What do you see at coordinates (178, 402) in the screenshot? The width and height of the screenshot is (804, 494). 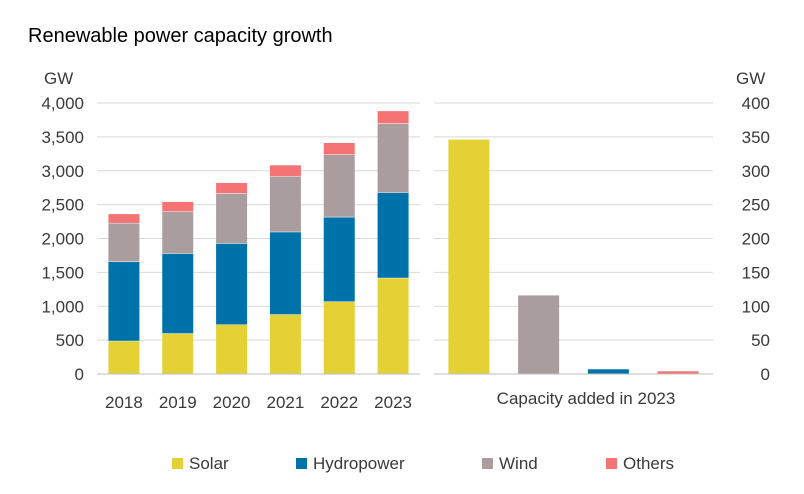 I see `x-tick-2019: 2019` at bounding box center [178, 402].